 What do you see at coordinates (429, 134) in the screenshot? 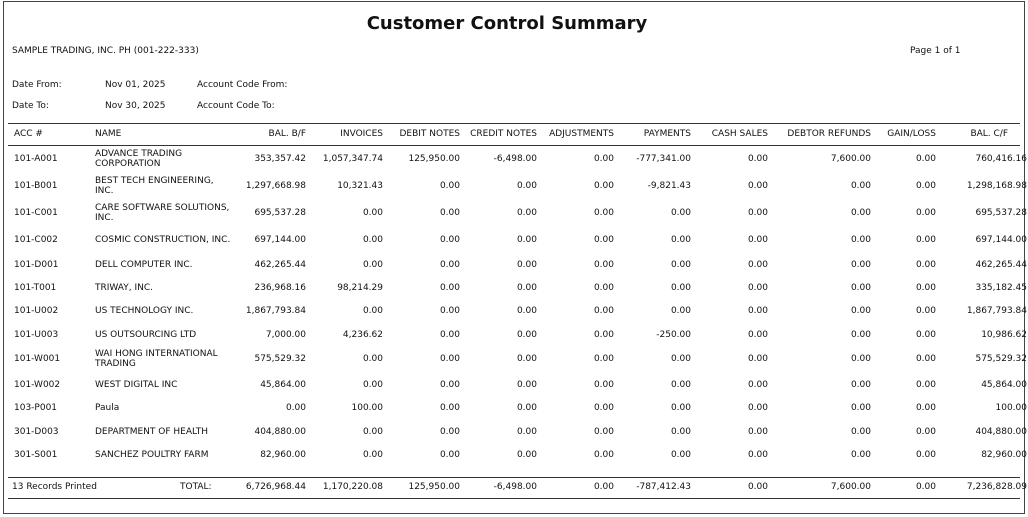
I see `column-header: DEBIT NOTES` at bounding box center [429, 134].